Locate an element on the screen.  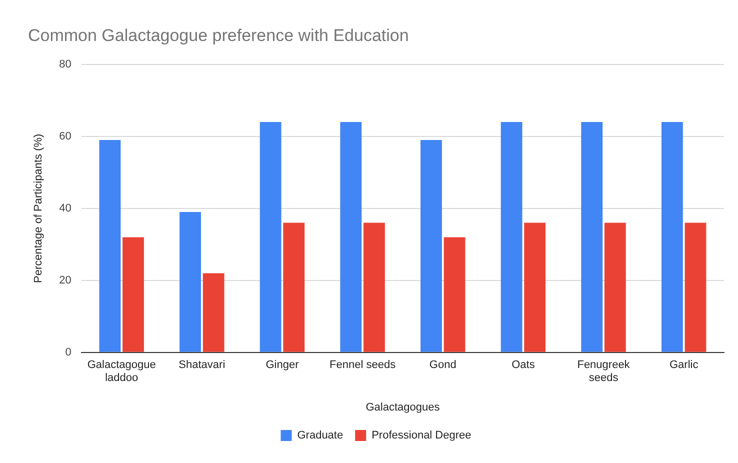
x-tick-label: Garlic is located at coordinates (684, 365).